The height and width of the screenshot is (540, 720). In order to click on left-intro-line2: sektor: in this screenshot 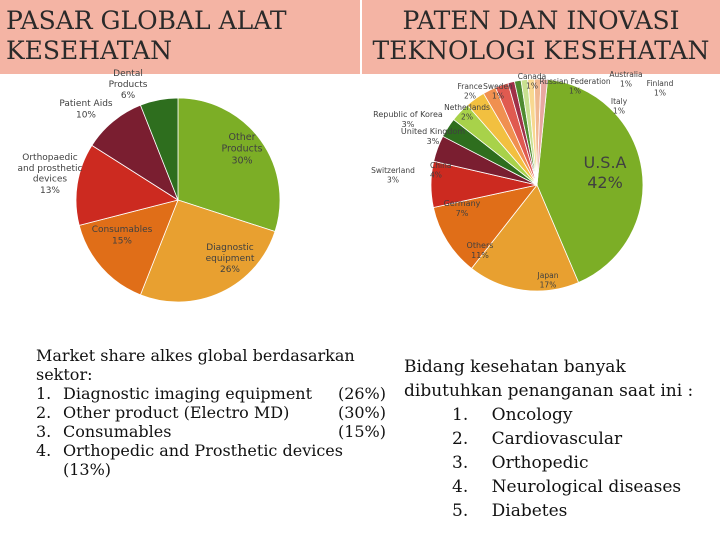, I will do `click(64, 374)`.